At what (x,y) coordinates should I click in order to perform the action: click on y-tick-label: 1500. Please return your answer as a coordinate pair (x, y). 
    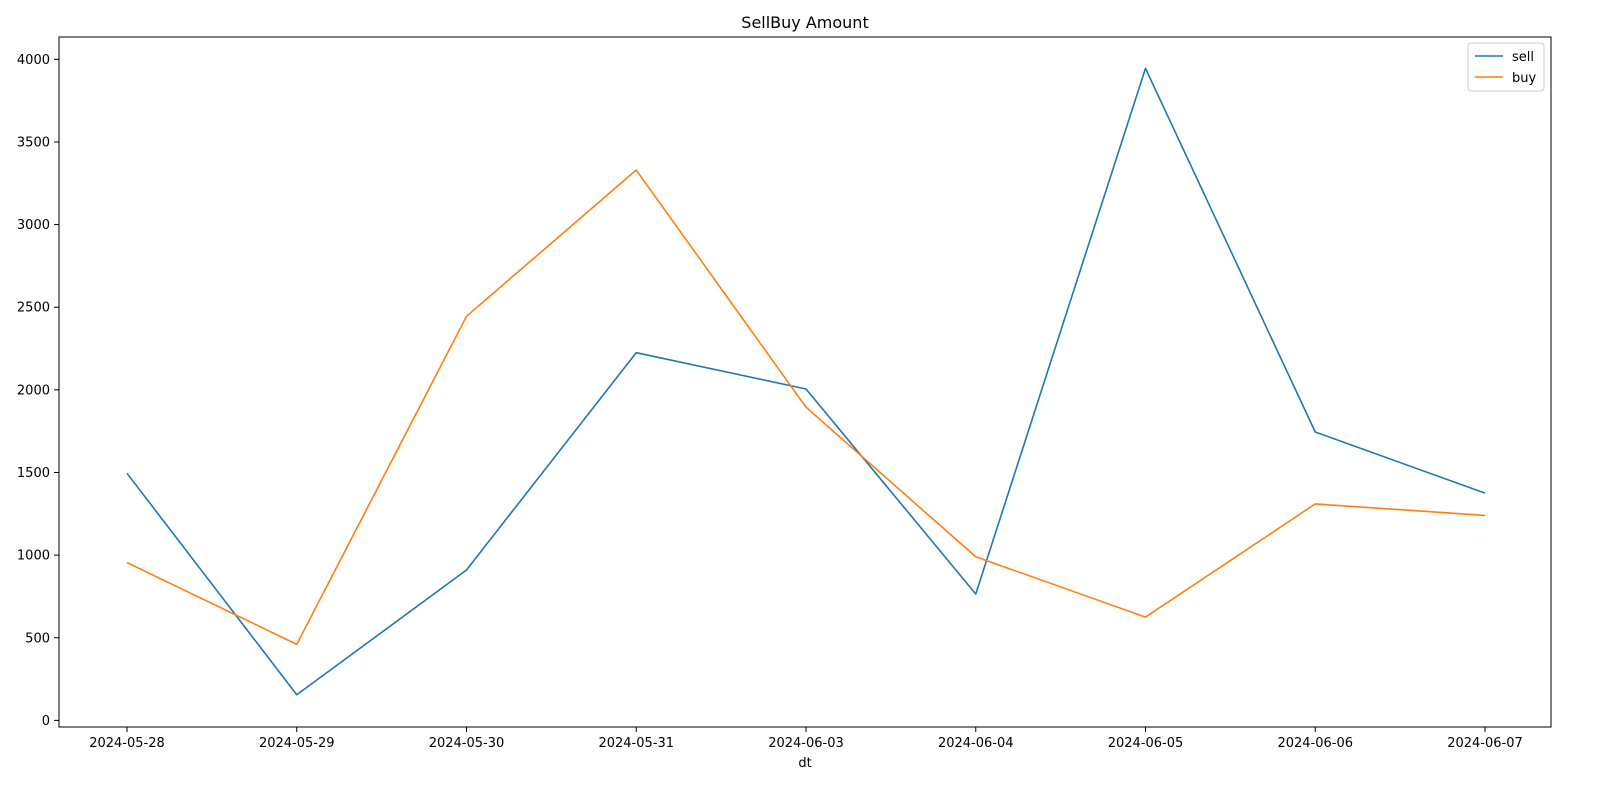
    Looking at the image, I should click on (33, 473).